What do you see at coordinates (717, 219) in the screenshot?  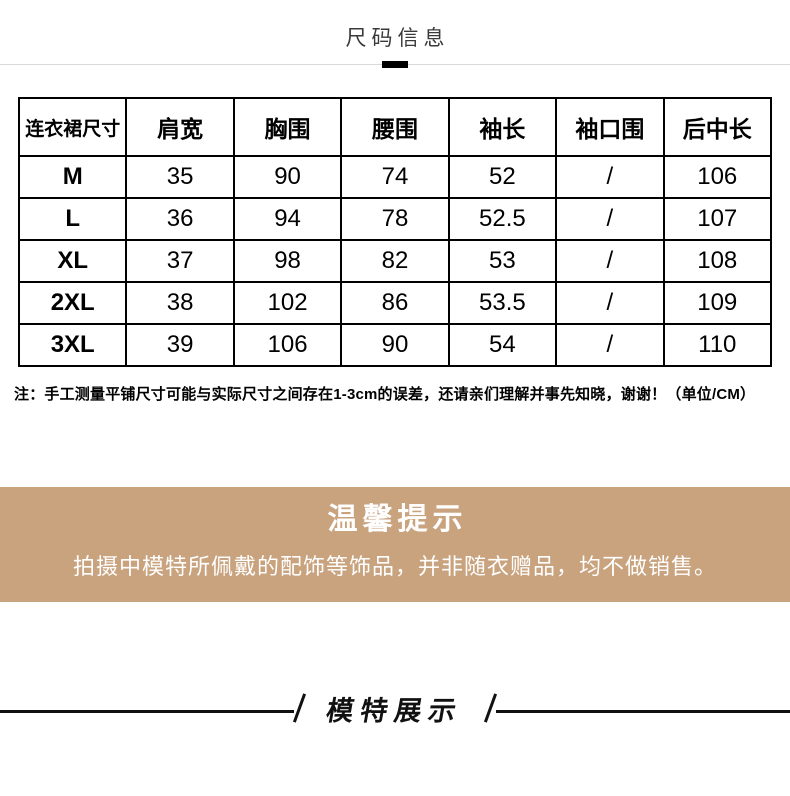 I see `size-table-cell: 107` at bounding box center [717, 219].